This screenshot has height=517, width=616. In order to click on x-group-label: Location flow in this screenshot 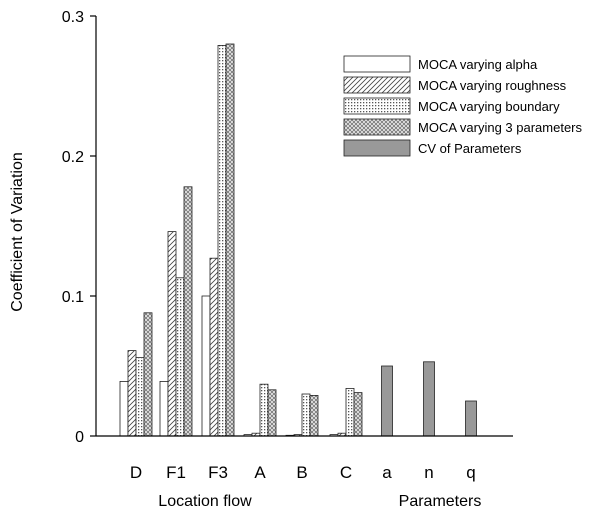, I will do `click(205, 501)`.